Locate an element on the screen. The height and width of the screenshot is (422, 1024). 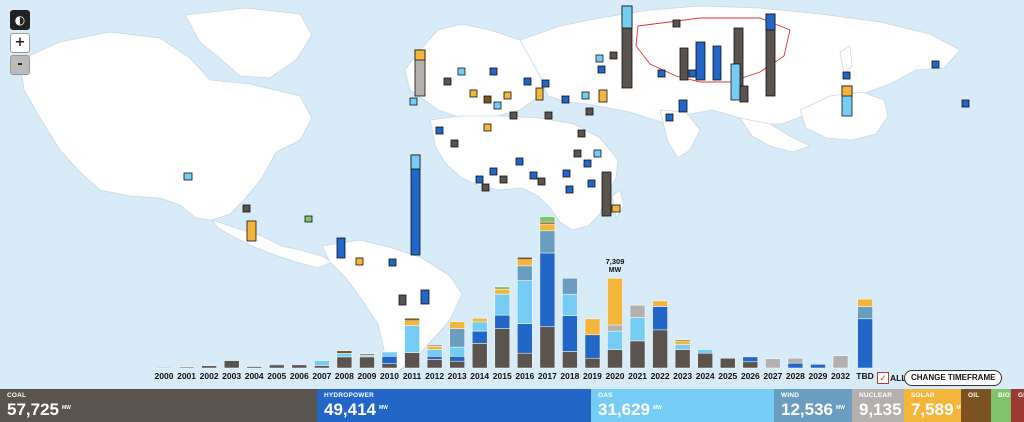
legend-wind: WIND 12,536 MW is located at coordinates (813, 405).